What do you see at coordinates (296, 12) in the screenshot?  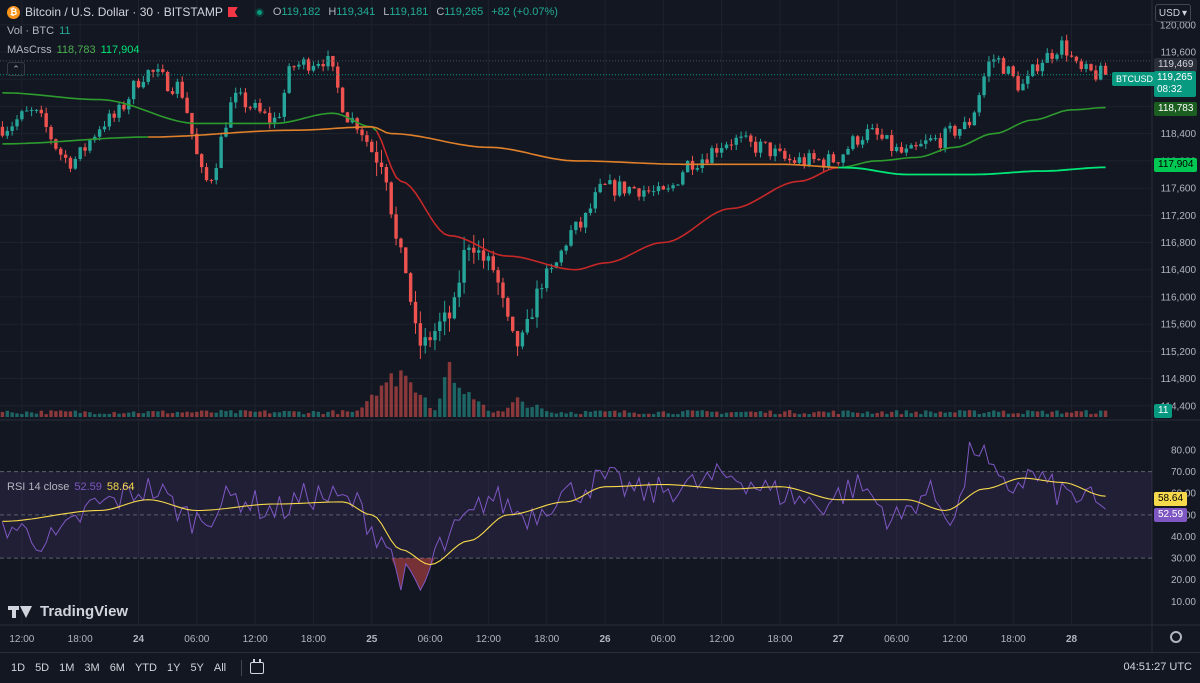 I see `ohlc-open: O119,182` at bounding box center [296, 12].